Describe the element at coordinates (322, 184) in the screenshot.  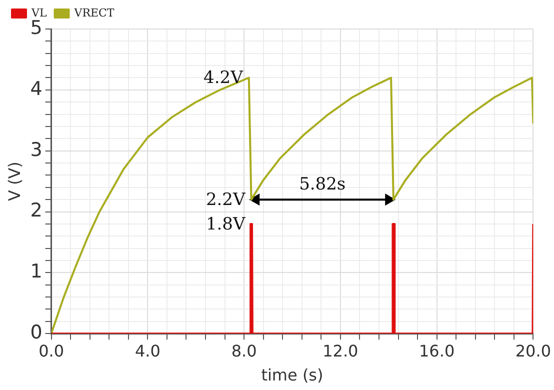
I see `annotation: 5.82s` at that location.